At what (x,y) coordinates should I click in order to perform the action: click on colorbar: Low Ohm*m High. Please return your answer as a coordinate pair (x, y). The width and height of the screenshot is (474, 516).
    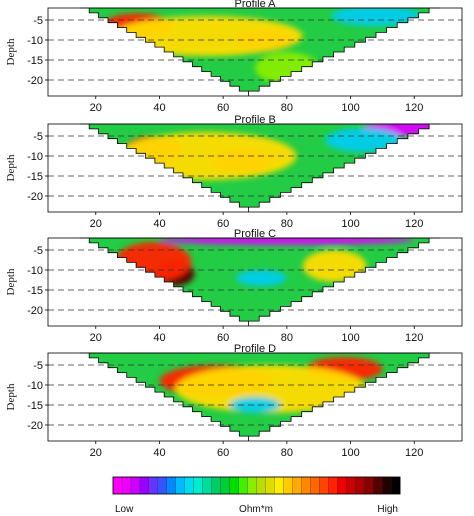
    Looking at the image, I should click on (256, 495).